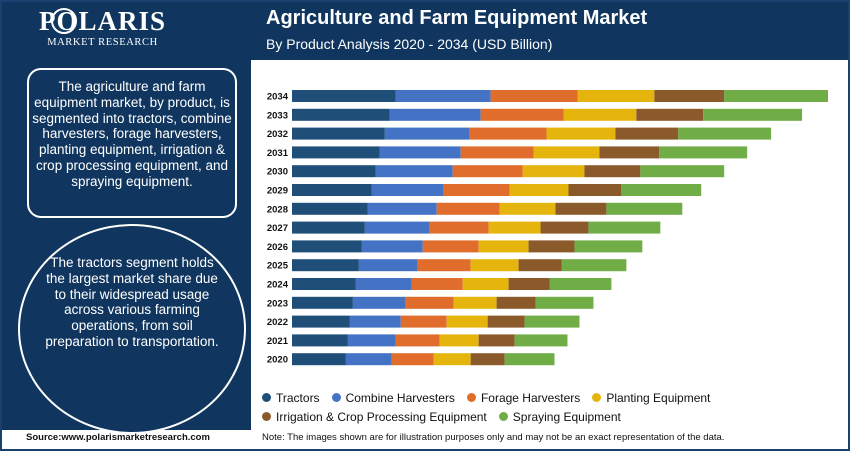 Image resolution: width=850 pixels, height=451 pixels. What do you see at coordinates (277, 209) in the screenshot?
I see `y-tick-label: 2028` at bounding box center [277, 209].